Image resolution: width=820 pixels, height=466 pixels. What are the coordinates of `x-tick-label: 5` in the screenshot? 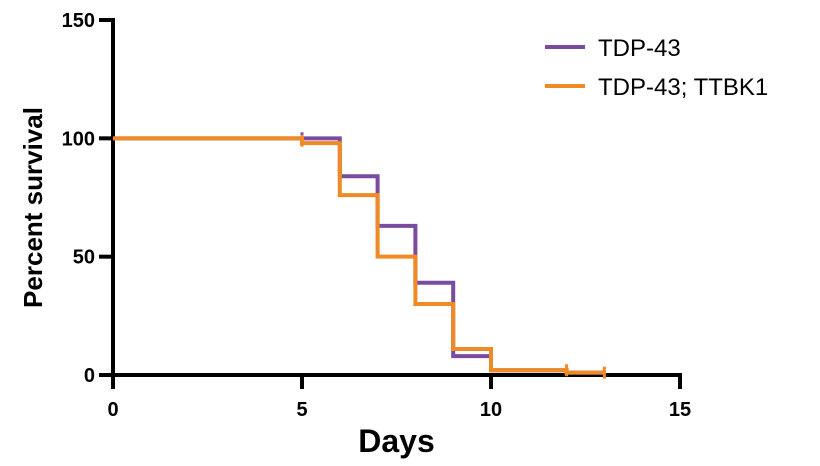 It's located at (301, 410).